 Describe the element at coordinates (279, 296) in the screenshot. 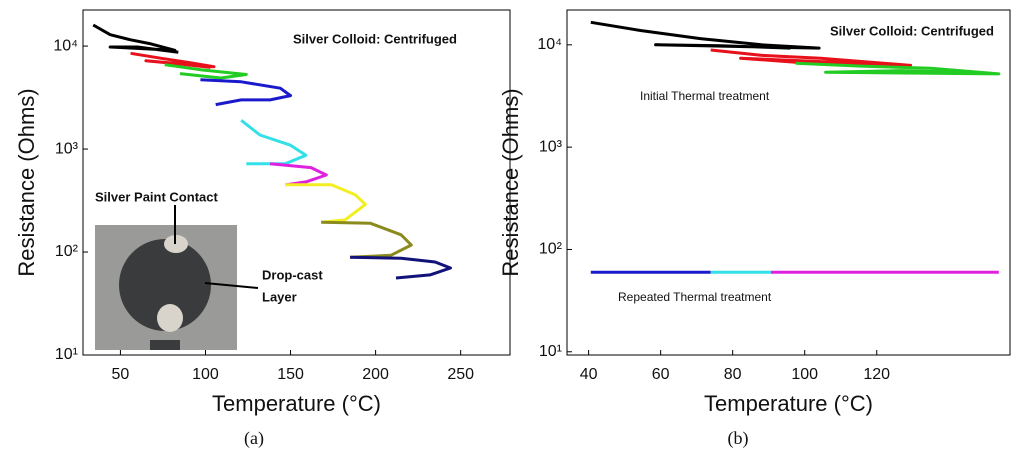

I see `inset-label: Layer` at that location.